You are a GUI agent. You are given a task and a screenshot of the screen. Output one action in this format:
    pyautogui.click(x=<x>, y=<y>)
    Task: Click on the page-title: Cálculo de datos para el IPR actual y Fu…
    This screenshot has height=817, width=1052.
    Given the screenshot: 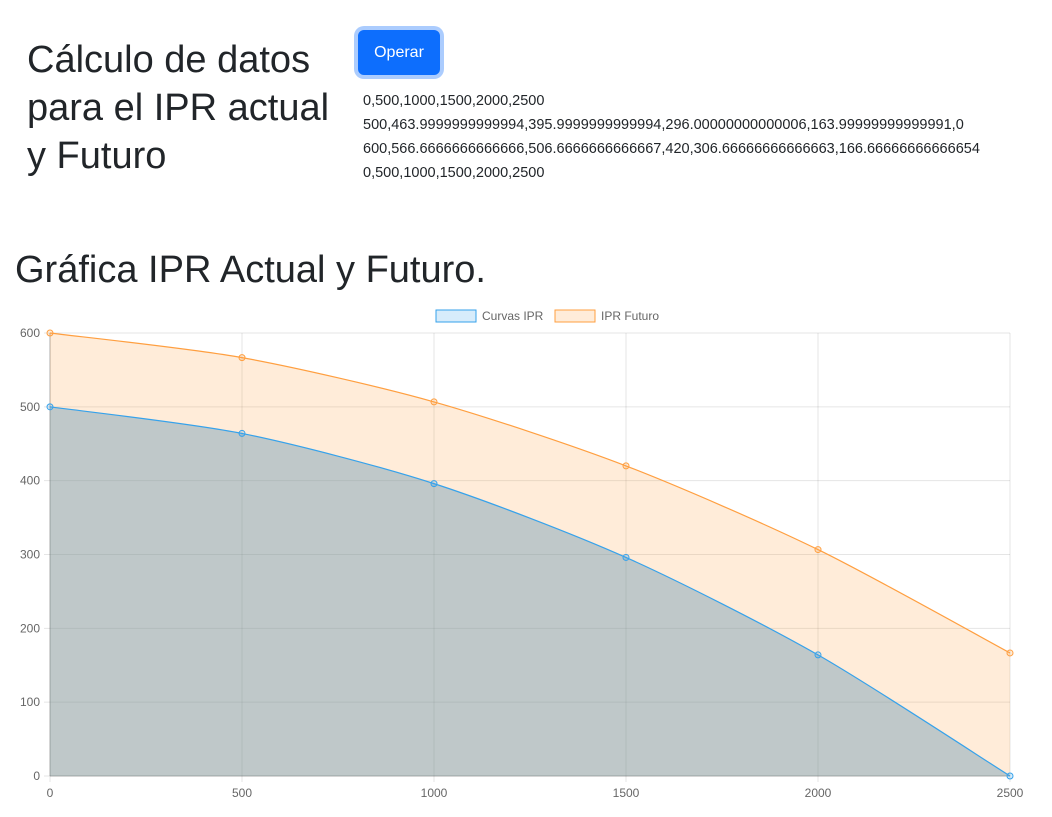 What is the action you would take?
    pyautogui.click(x=178, y=108)
    